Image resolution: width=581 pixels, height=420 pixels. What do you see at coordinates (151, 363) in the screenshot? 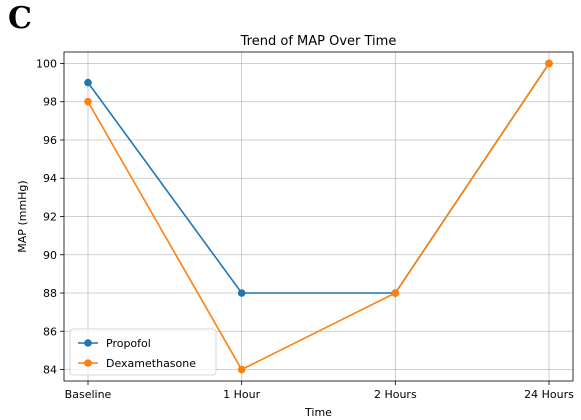
I see `legend-label: Dexamethasone` at bounding box center [151, 363].